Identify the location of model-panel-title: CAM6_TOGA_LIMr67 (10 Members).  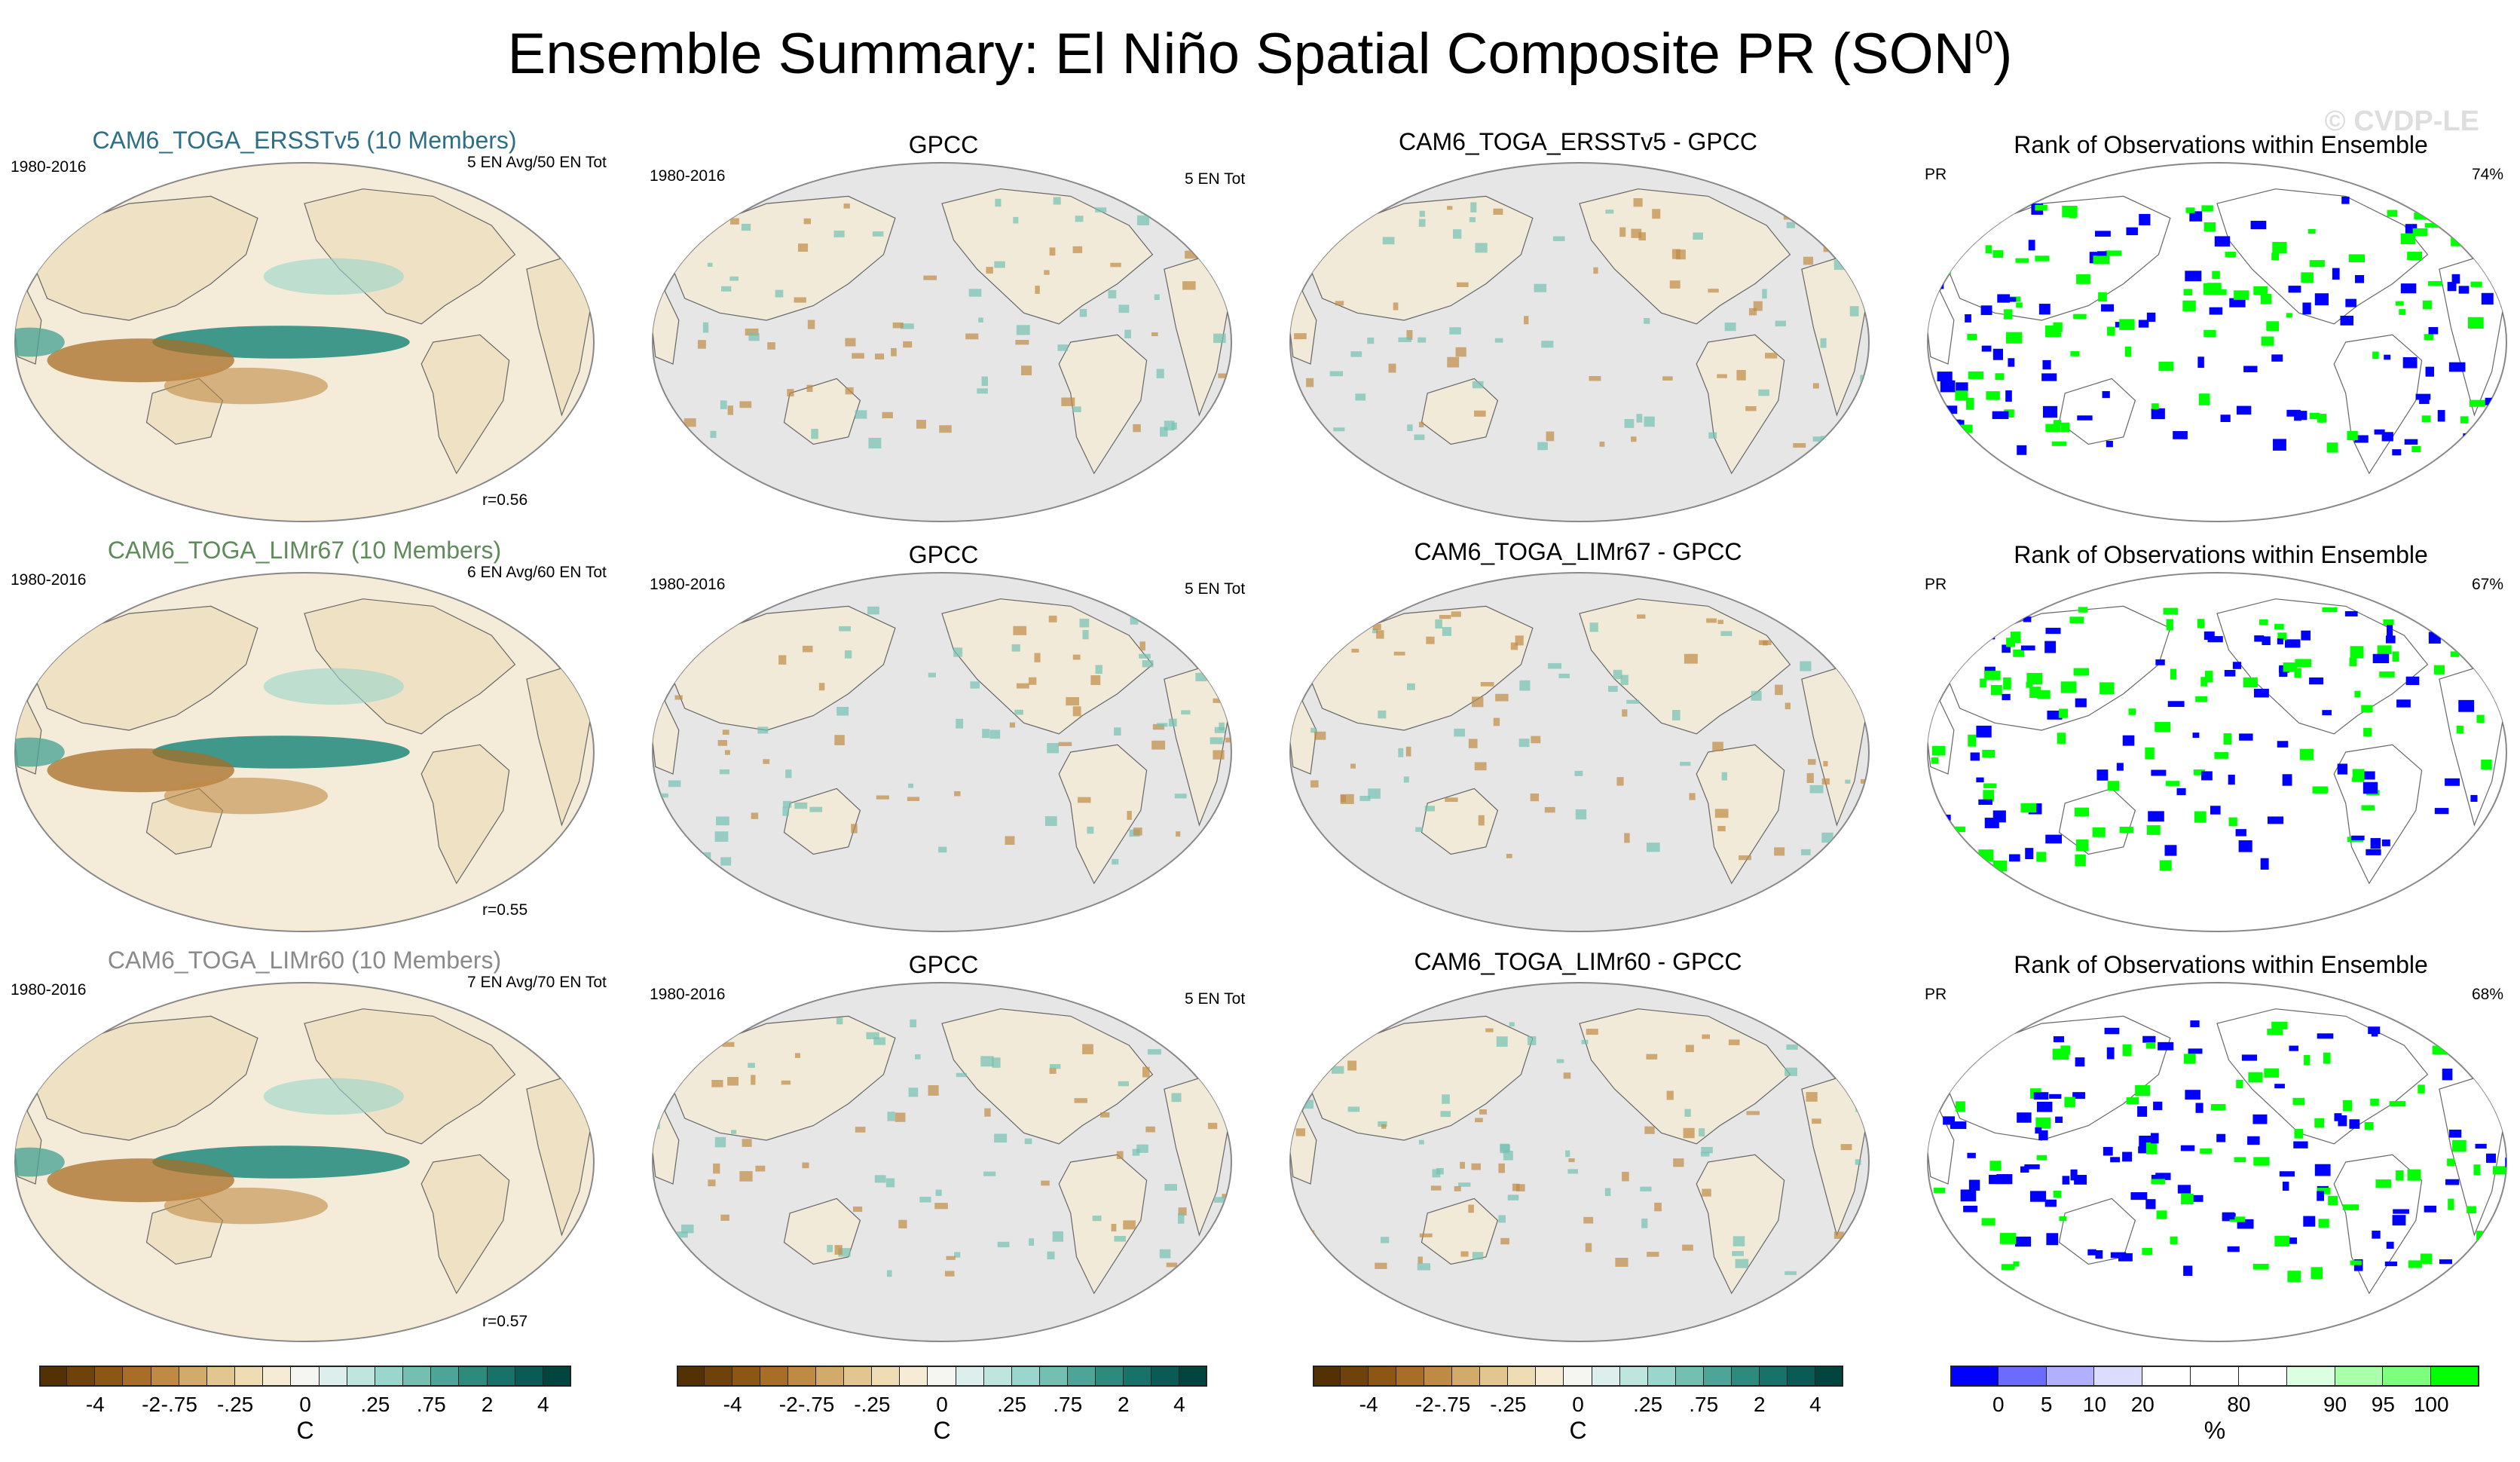
(304, 550).